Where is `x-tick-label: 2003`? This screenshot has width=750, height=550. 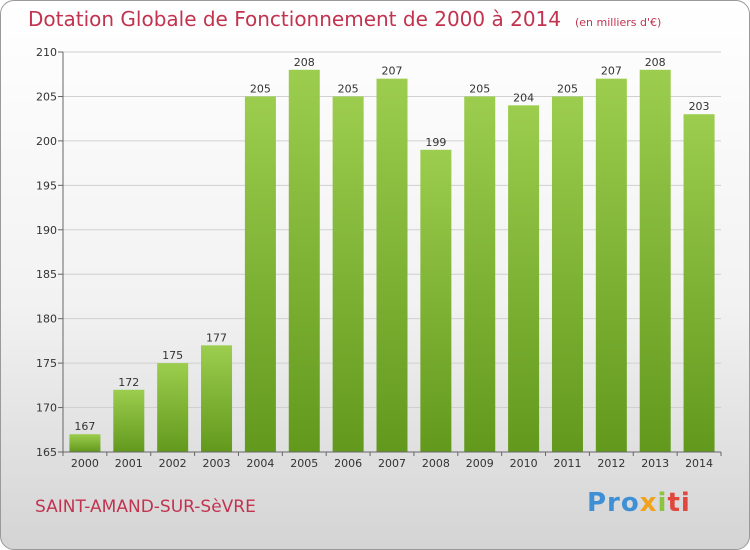 x-tick-label: 2003 is located at coordinates (217, 463).